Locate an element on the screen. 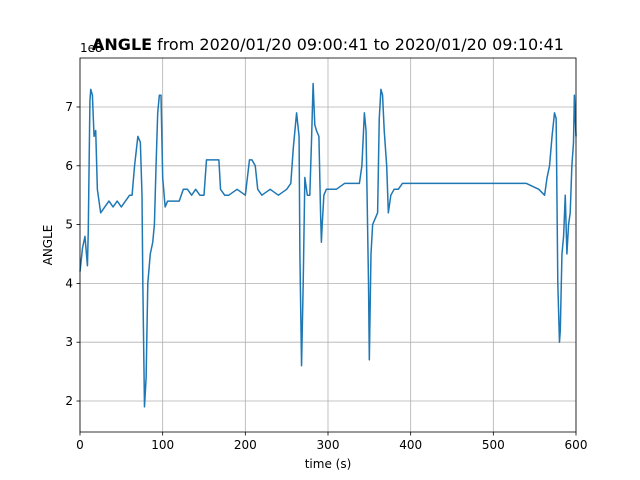 The width and height of the screenshot is (640, 480). y-tick-label: 7 is located at coordinates (69, 107).